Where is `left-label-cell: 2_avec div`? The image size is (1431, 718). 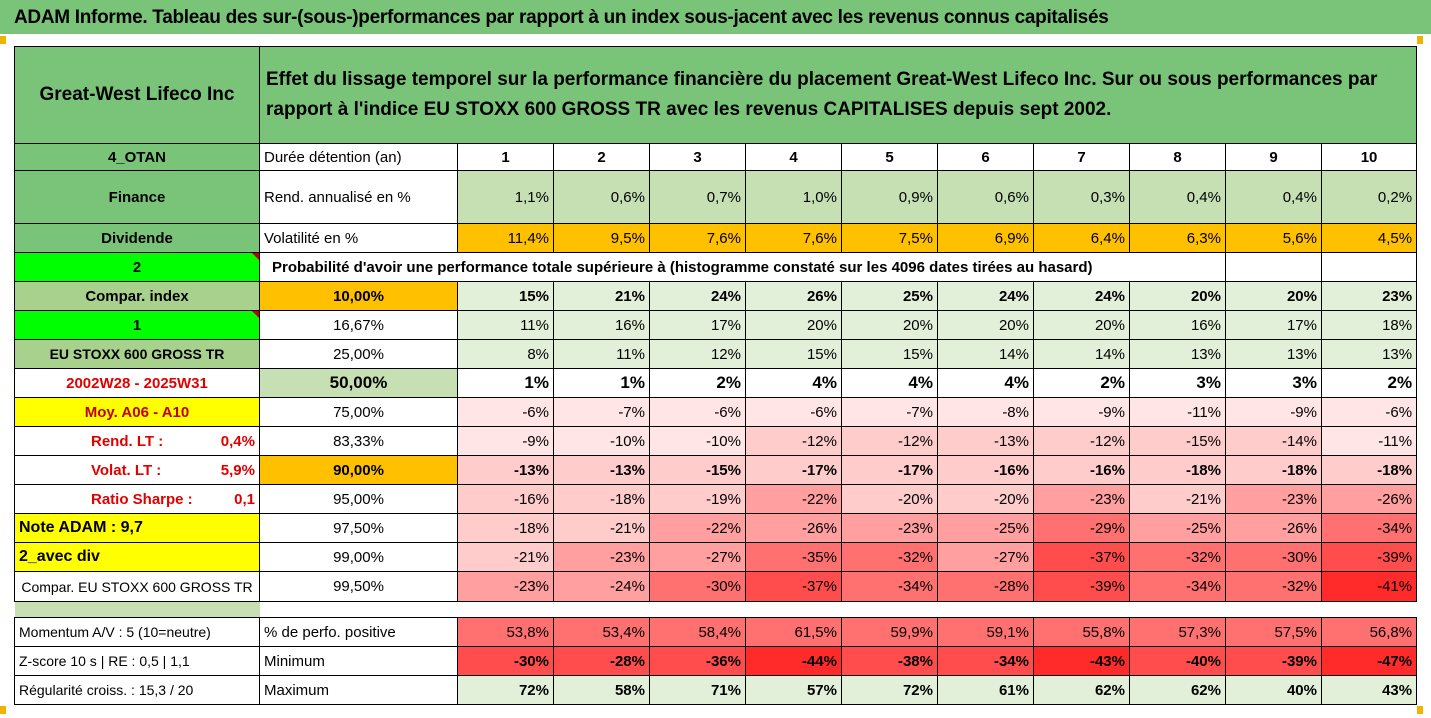 left-label-cell: 2_avec div is located at coordinates (137, 557).